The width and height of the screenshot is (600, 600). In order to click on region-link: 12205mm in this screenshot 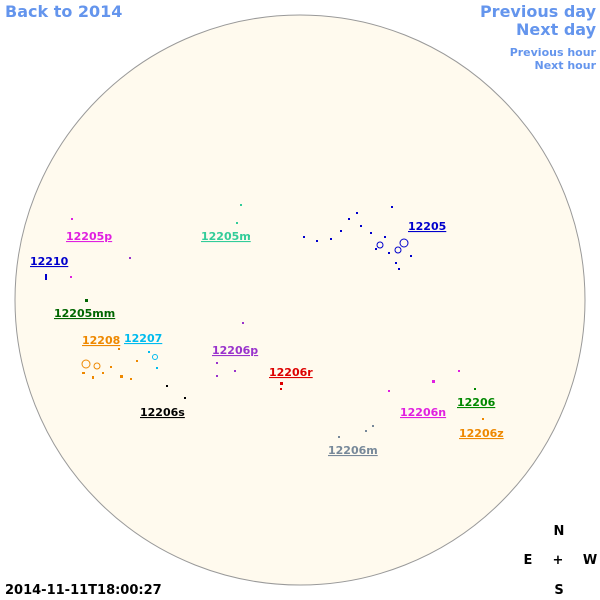, I will do `click(84, 313)`.